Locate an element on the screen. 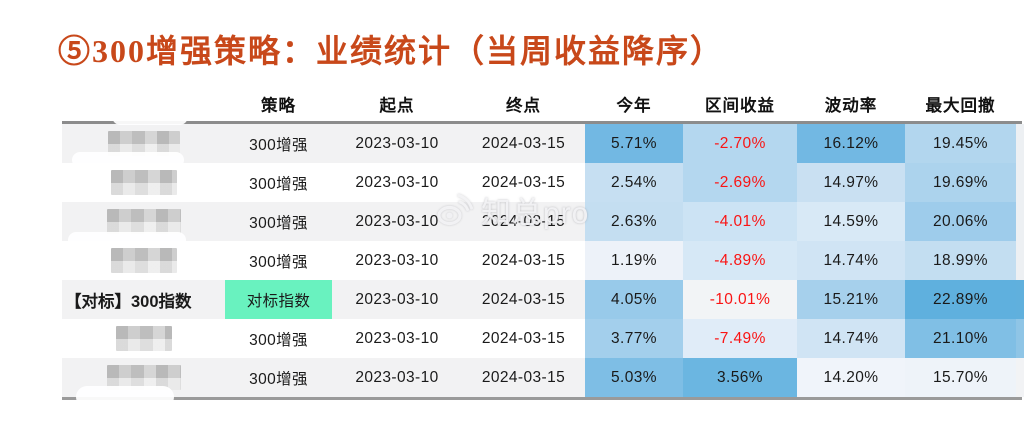 The width and height of the screenshot is (1024, 429). interval-return-cell: -10.01% is located at coordinates (740, 299).